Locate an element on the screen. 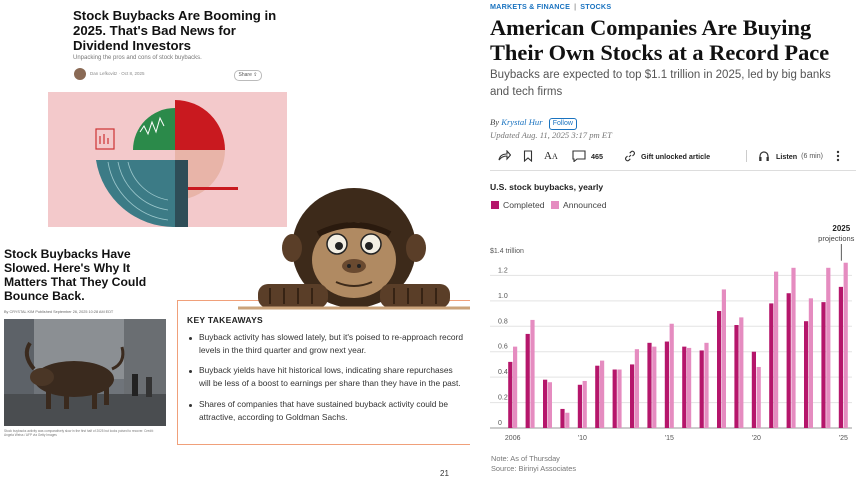 The width and height of the screenshot is (856, 478). wall-street-bull-photo is located at coordinates (85, 372).